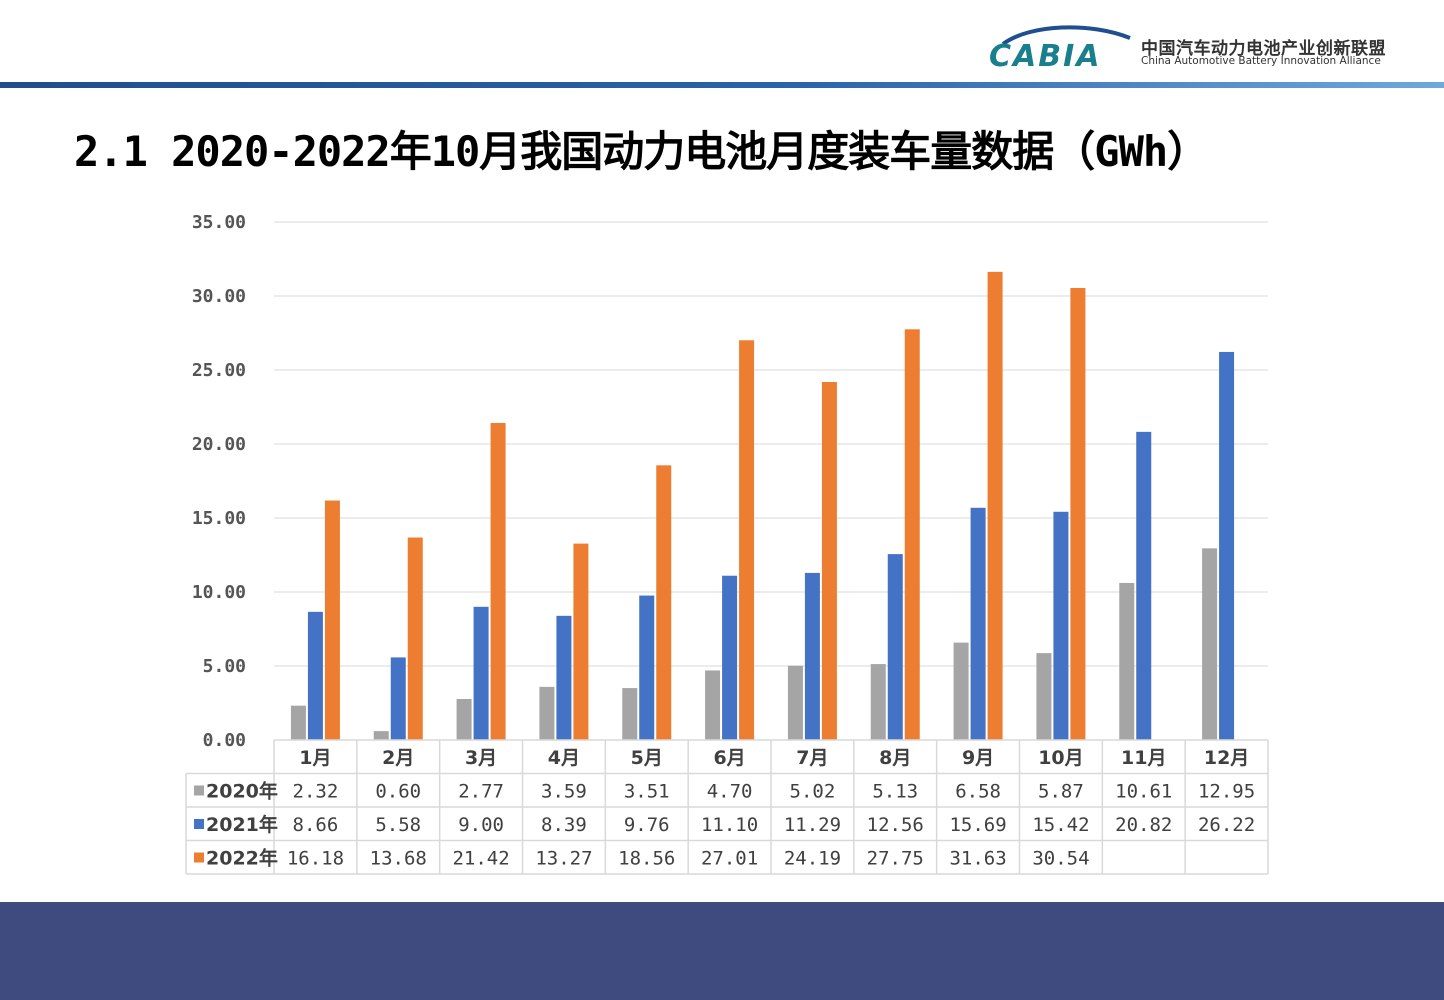 The width and height of the screenshot is (1444, 1000). I want to click on data-label: 4.70, so click(730, 792).